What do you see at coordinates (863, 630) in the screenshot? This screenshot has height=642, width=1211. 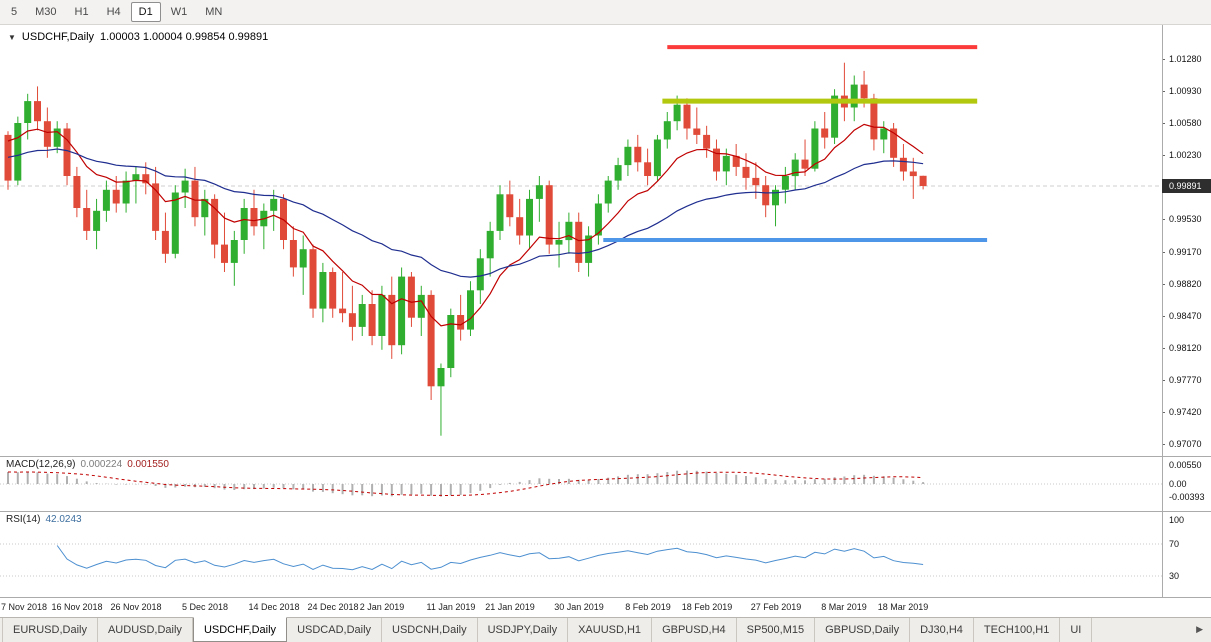 I see `symbol-tab-gbpusd-daily: GBPUSD,Daily` at bounding box center [863, 630].